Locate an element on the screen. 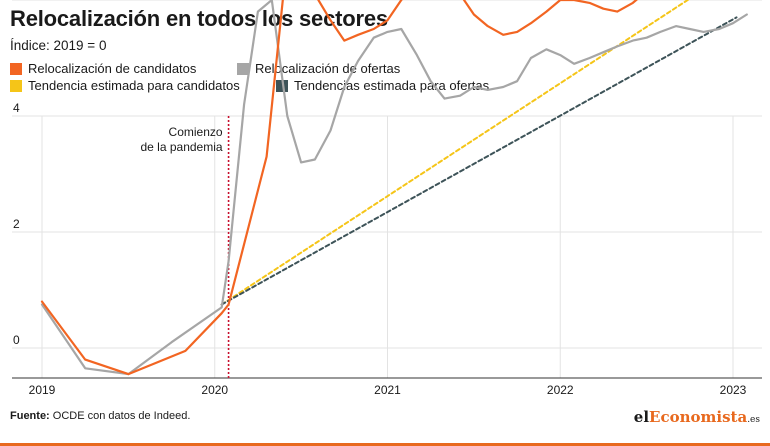 This screenshot has height=446, width=770. logo-prefix: el is located at coordinates (641, 417).